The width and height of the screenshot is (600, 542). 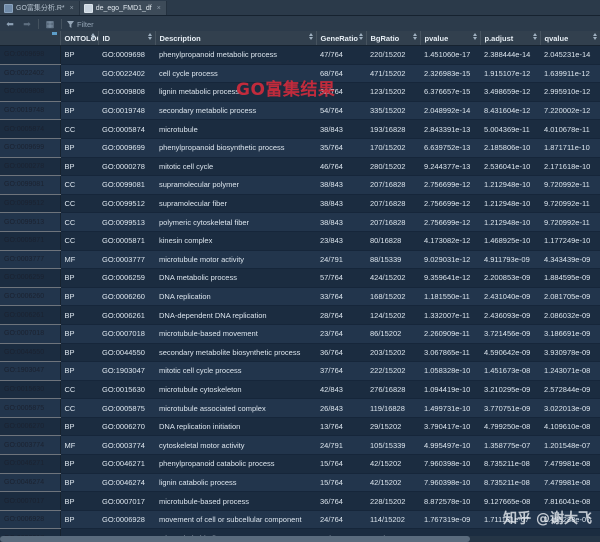 What do you see at coordinates (393, 38) in the screenshot?
I see `column-header-bgratio: BgRatio` at bounding box center [393, 38].